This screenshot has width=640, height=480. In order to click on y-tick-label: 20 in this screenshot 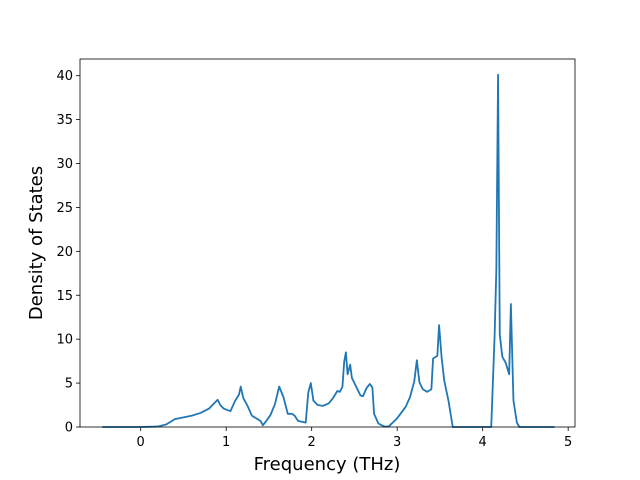, I will do `click(64, 252)`.